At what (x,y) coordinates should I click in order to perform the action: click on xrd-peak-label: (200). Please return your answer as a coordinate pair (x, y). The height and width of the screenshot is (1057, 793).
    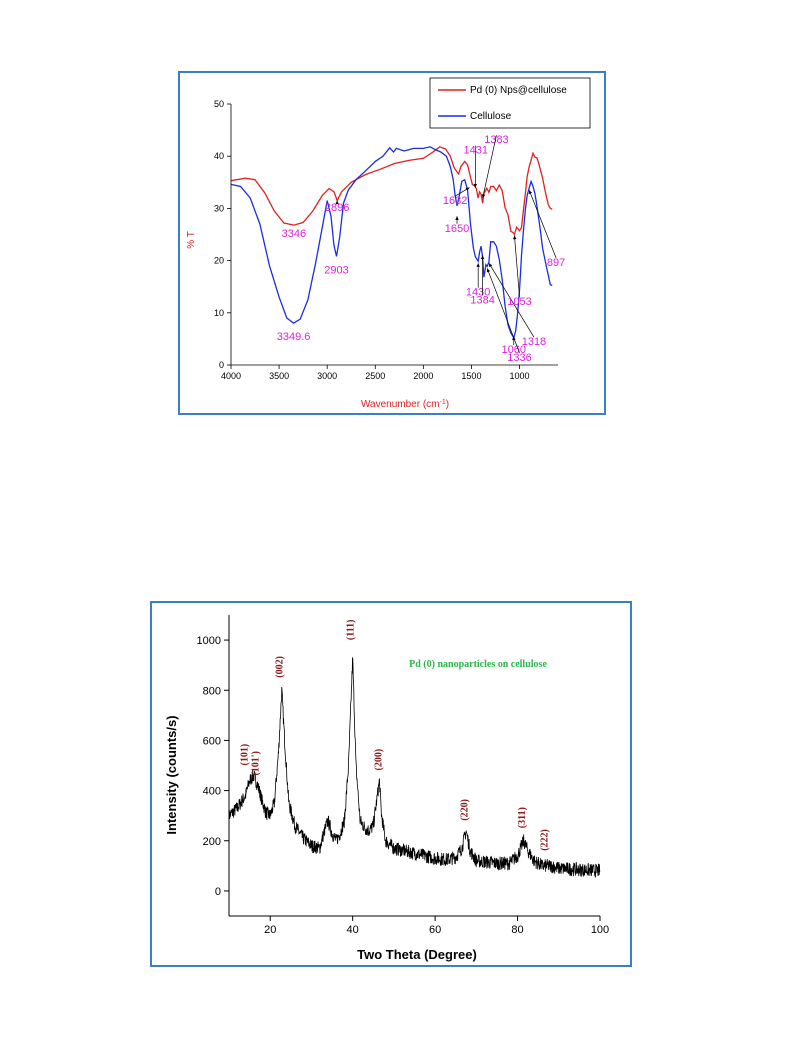
    Looking at the image, I should click on (379, 760).